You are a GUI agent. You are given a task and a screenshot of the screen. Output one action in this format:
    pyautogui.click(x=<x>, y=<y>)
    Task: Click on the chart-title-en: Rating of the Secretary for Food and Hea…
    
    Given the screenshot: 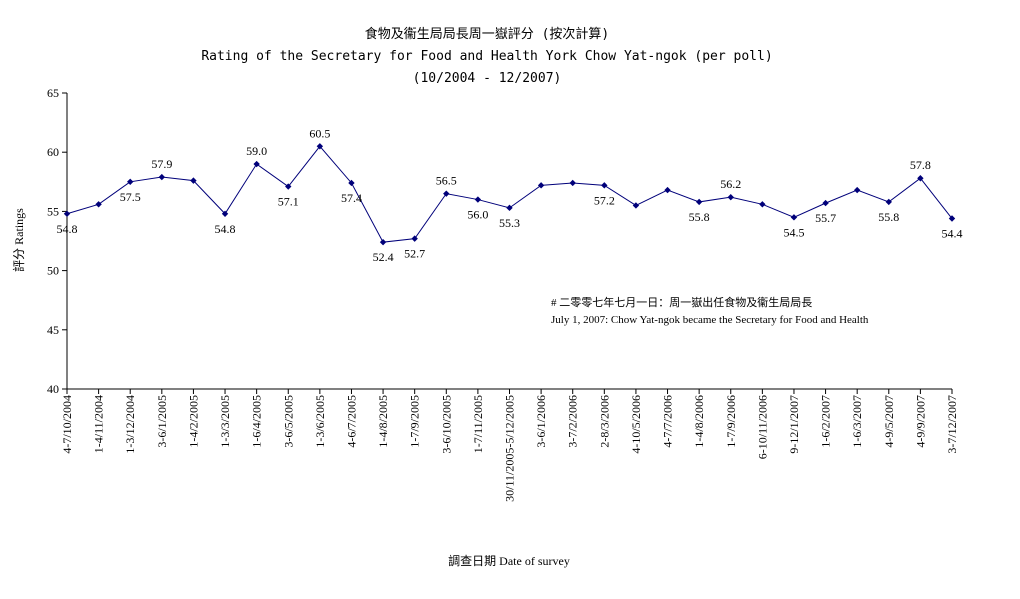 What is the action you would take?
    pyautogui.click(x=486, y=56)
    